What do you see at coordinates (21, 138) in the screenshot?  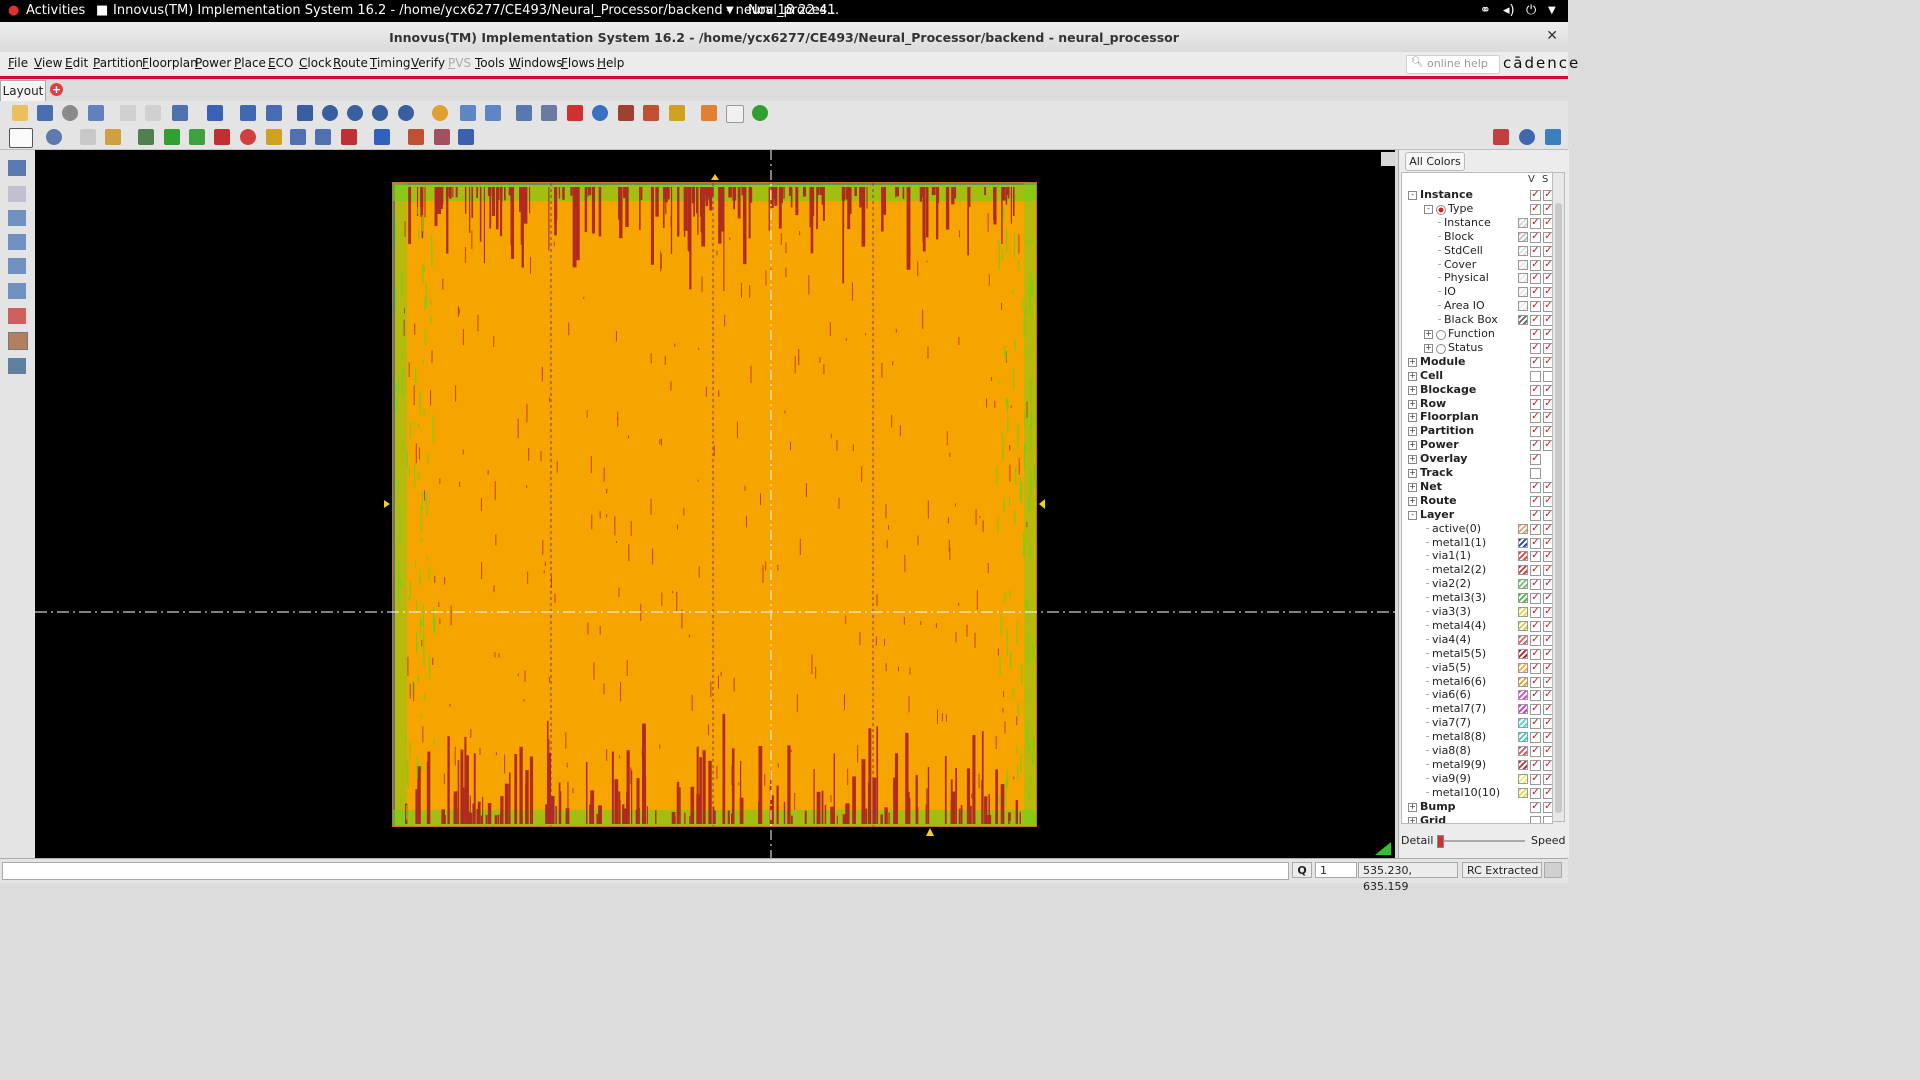 I see `select-mode-icon` at bounding box center [21, 138].